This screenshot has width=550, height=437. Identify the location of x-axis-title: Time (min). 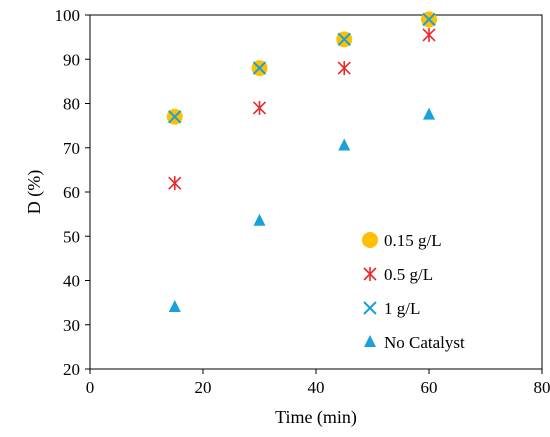
(316, 417).